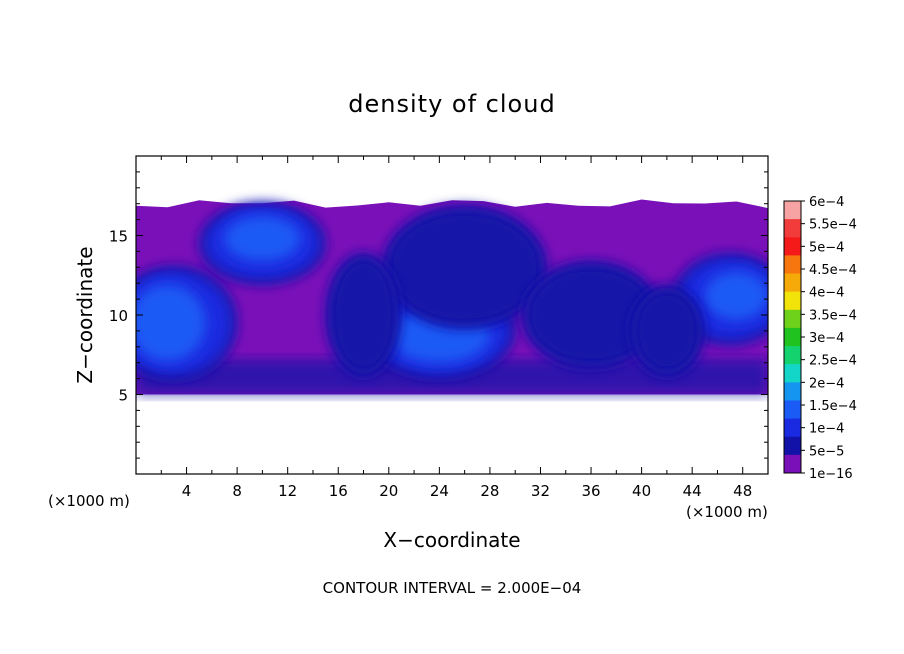 This screenshot has width=904, height=654. I want to click on x-tick-label: 32, so click(540, 491).